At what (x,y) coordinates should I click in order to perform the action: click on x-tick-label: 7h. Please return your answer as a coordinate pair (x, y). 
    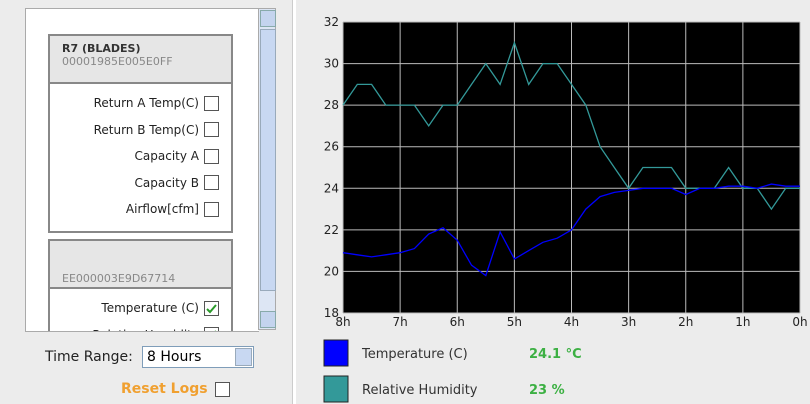
    Looking at the image, I should click on (400, 322).